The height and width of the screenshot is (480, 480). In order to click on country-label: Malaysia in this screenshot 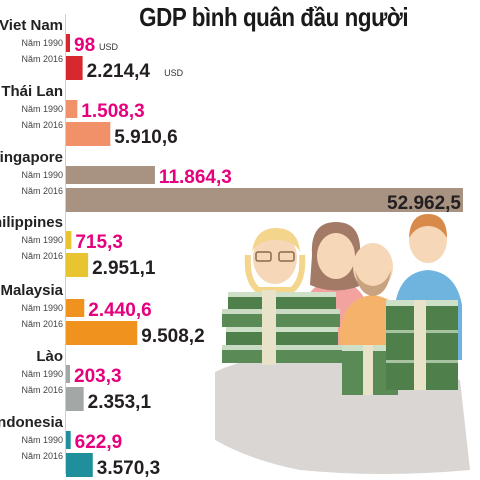, I will do `click(31, 290)`.